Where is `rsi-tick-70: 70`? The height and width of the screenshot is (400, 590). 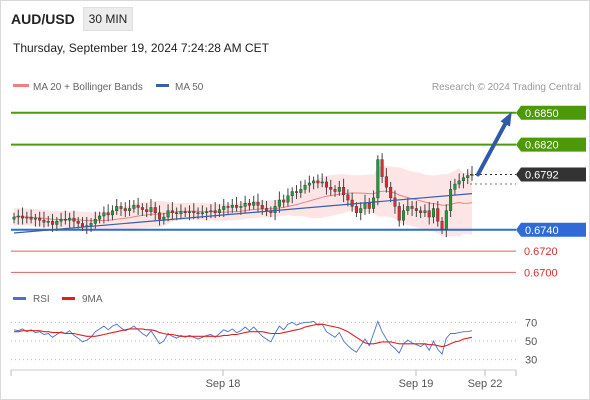 rsi-tick-70: 70 is located at coordinates (531, 323).